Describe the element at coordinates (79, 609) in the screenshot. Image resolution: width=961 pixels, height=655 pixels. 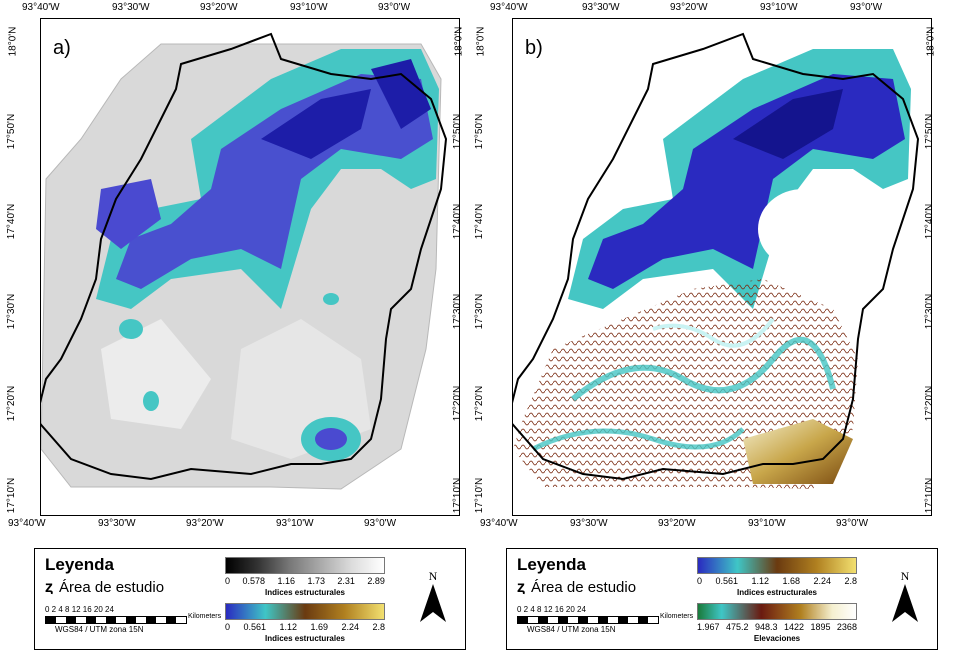
I see `scale-numbers: 0 2 4 8 12 16 20 24` at that location.